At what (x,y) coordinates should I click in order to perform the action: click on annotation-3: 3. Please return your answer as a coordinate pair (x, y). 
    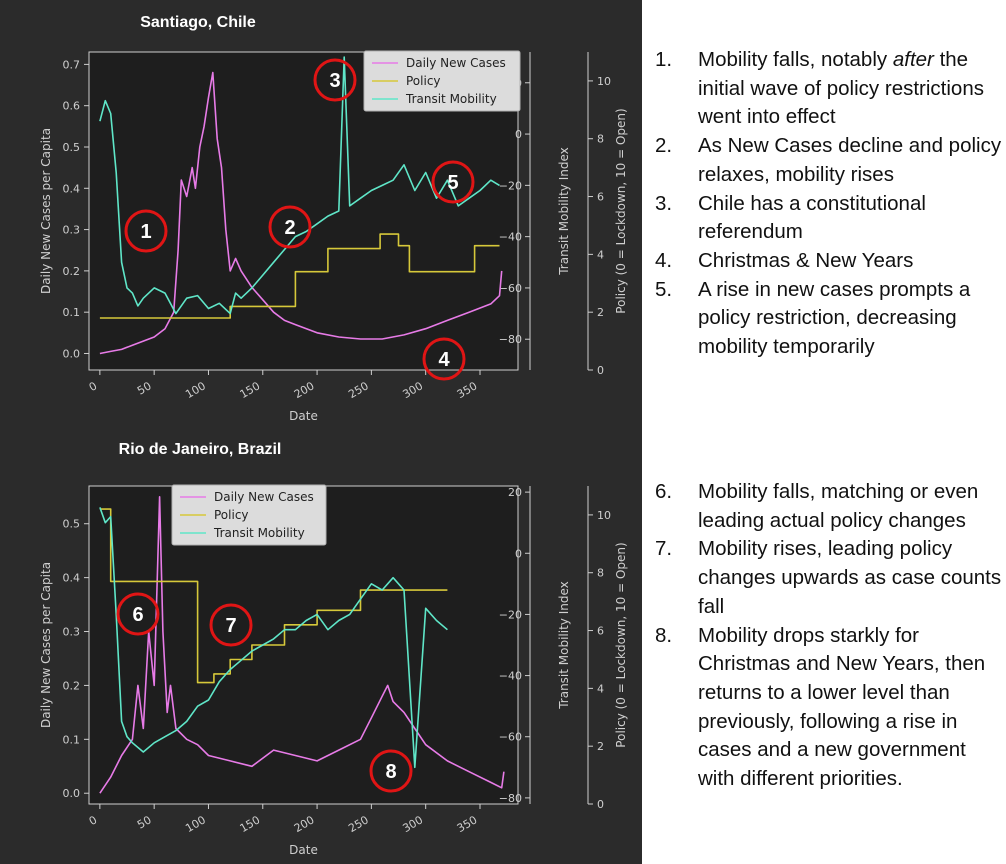
    Looking at the image, I should click on (335, 80).